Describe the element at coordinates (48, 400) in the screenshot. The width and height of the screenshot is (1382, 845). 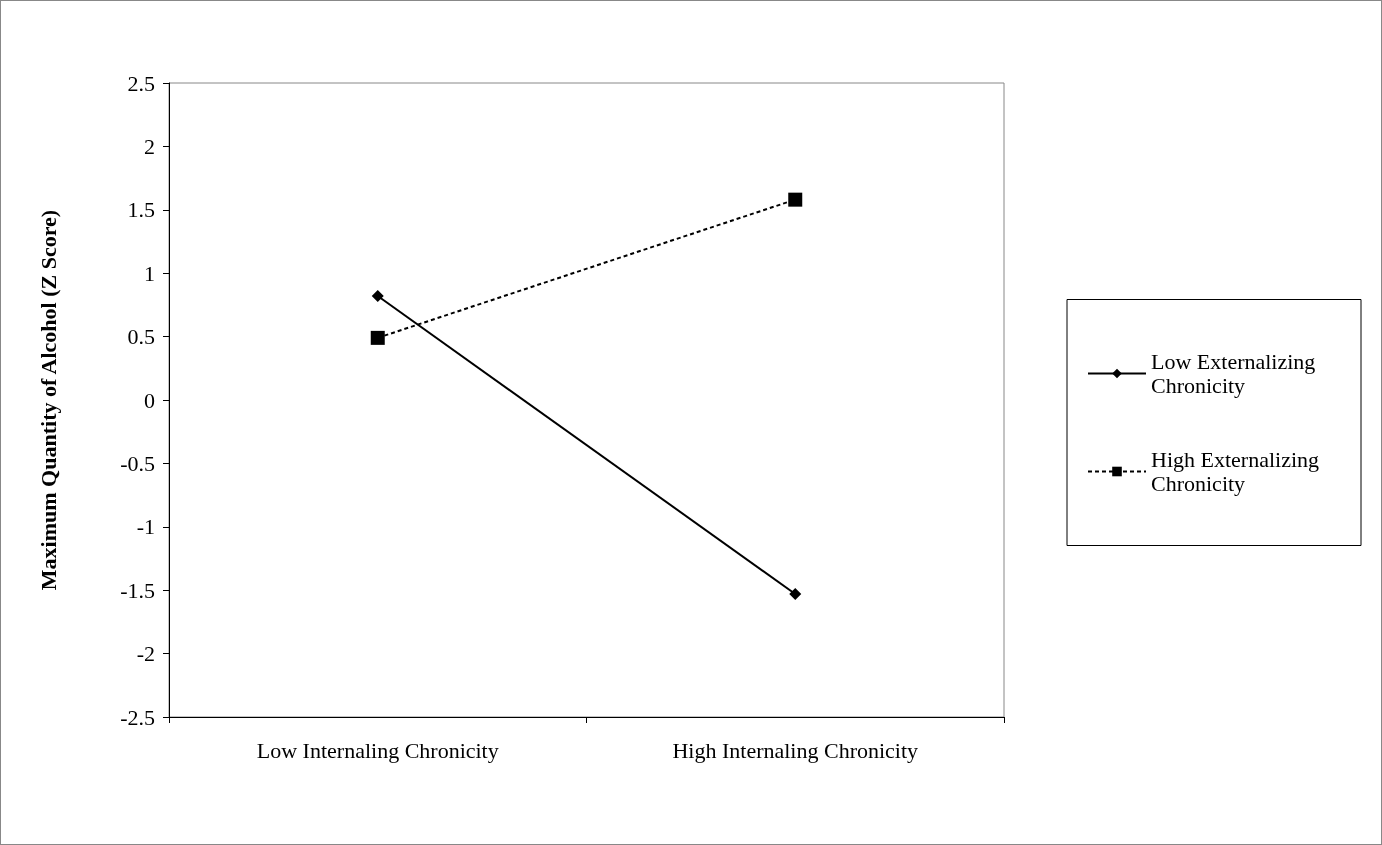
I see `y-axis-title: Maximum Quantity of Alcohol (Z Score)` at that location.